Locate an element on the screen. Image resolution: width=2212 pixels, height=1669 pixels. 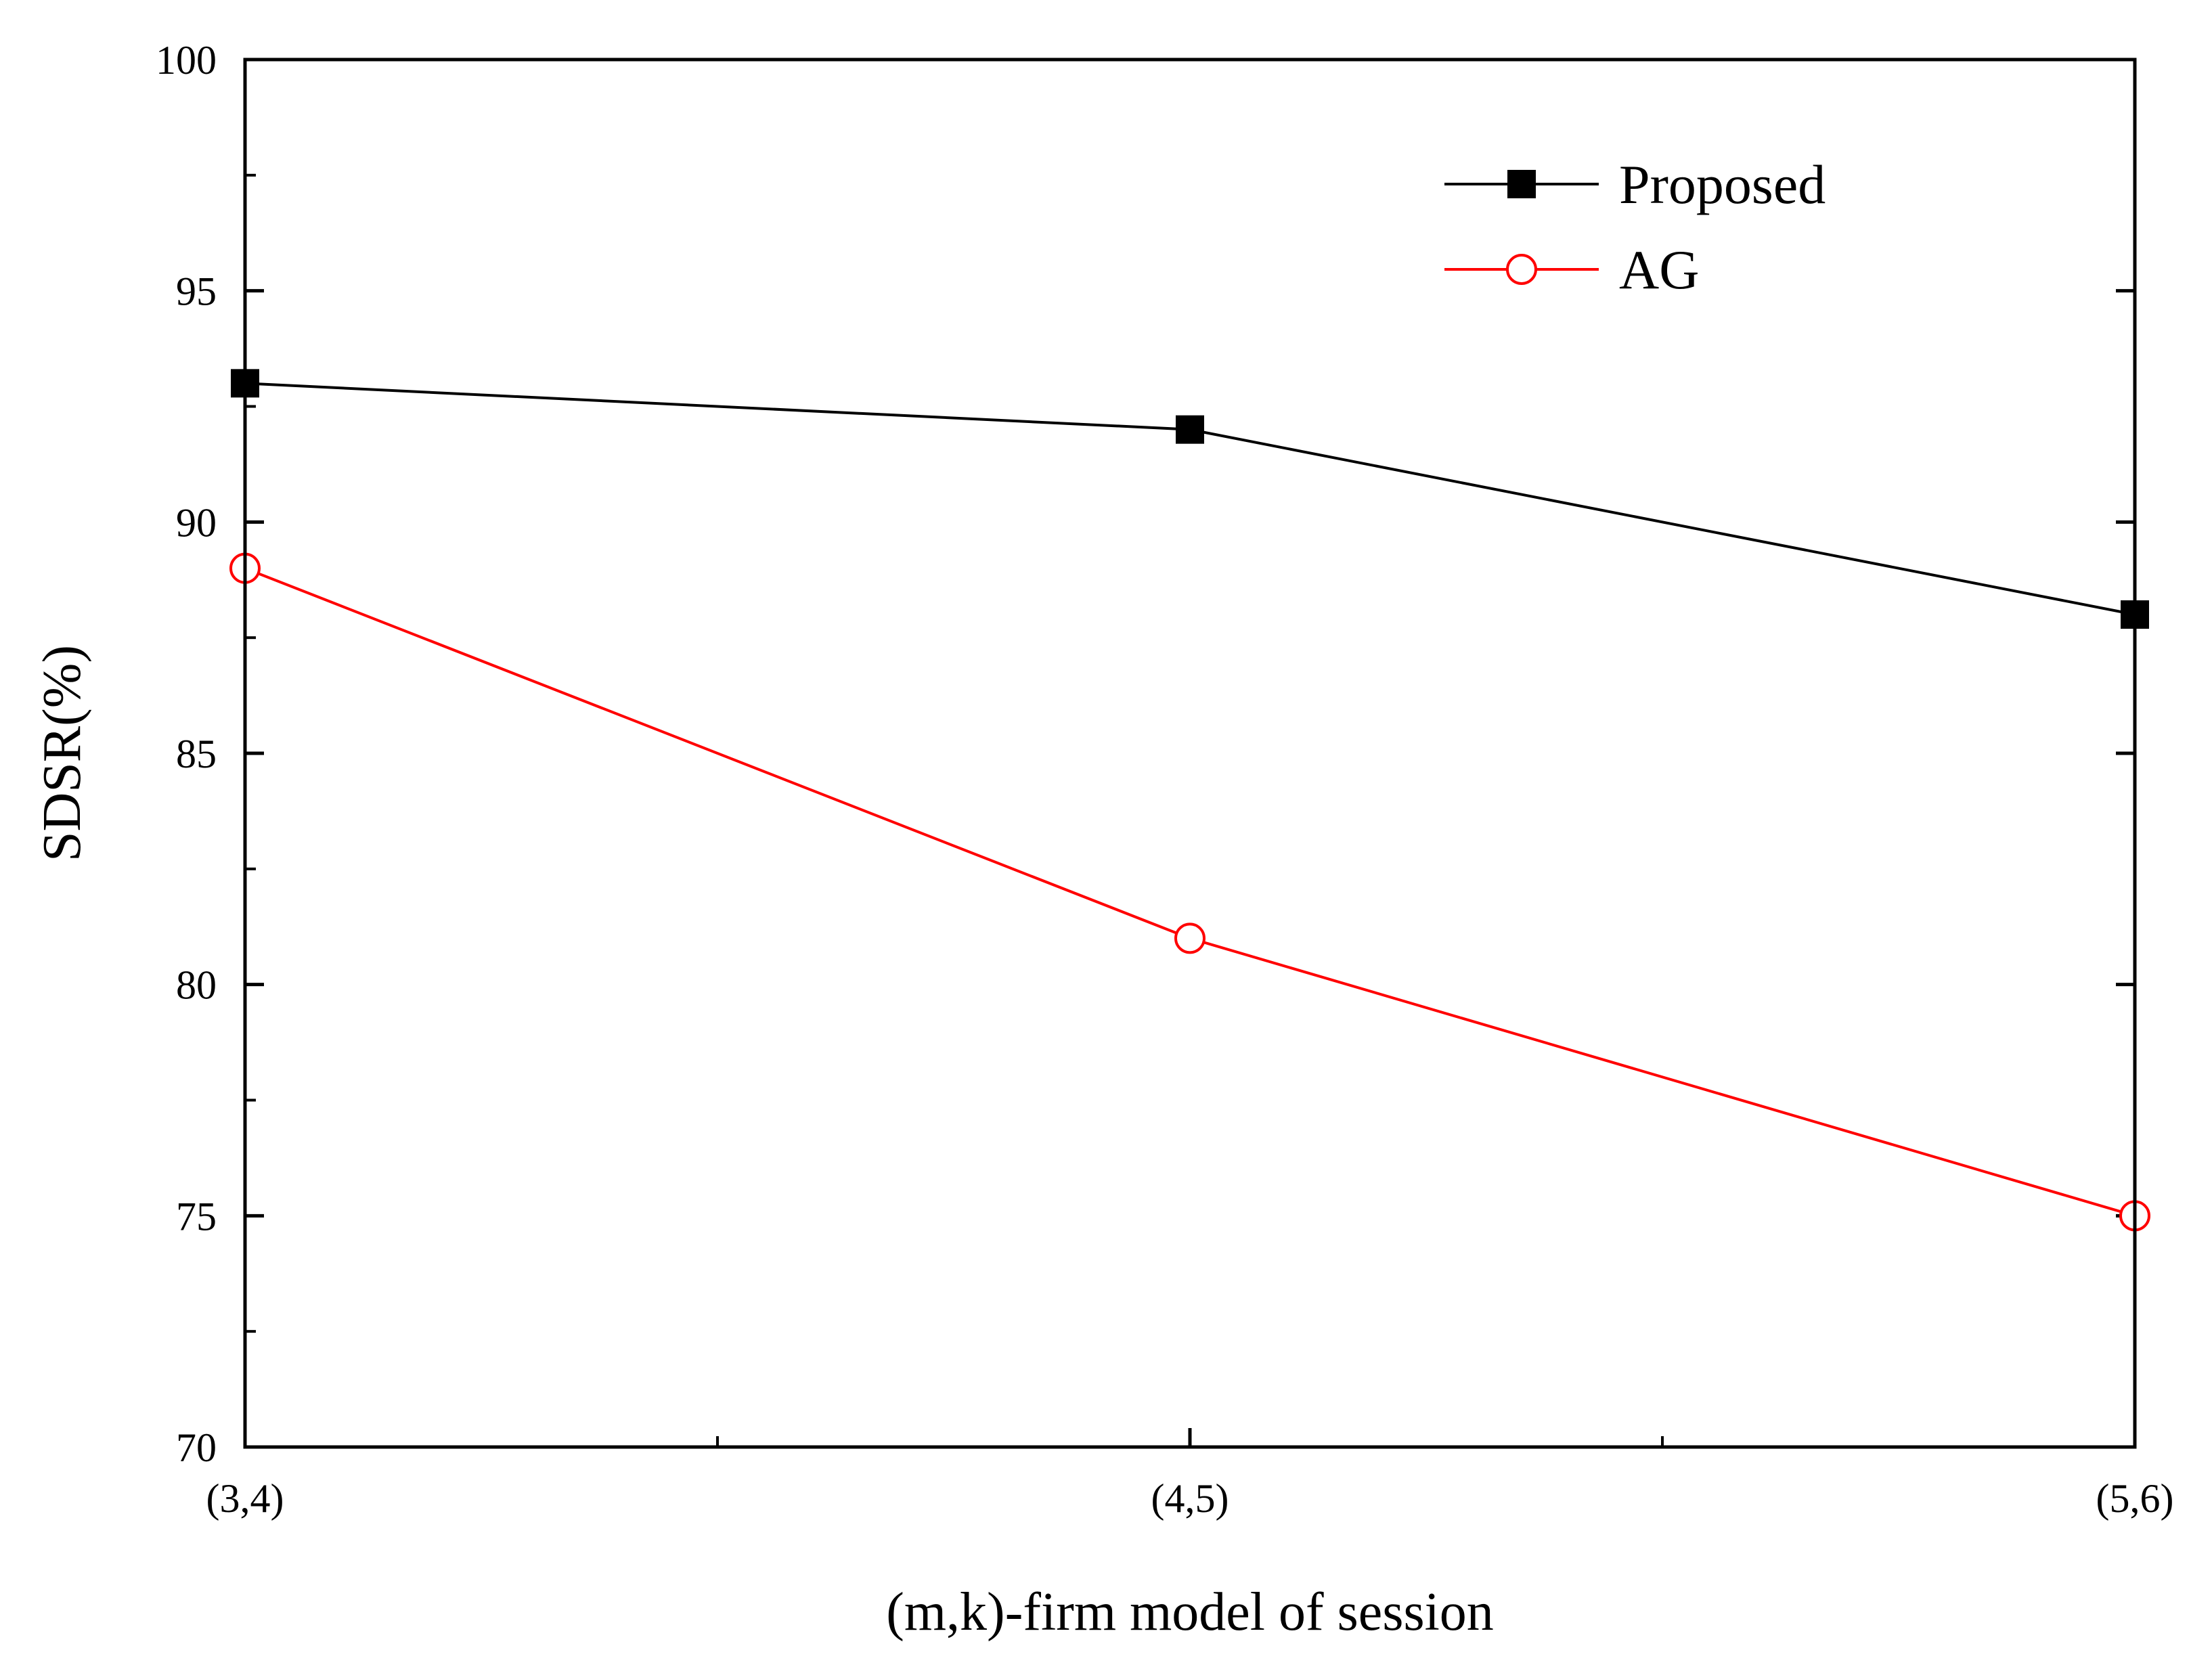
y-tick-label: 100 is located at coordinates (186, 60).